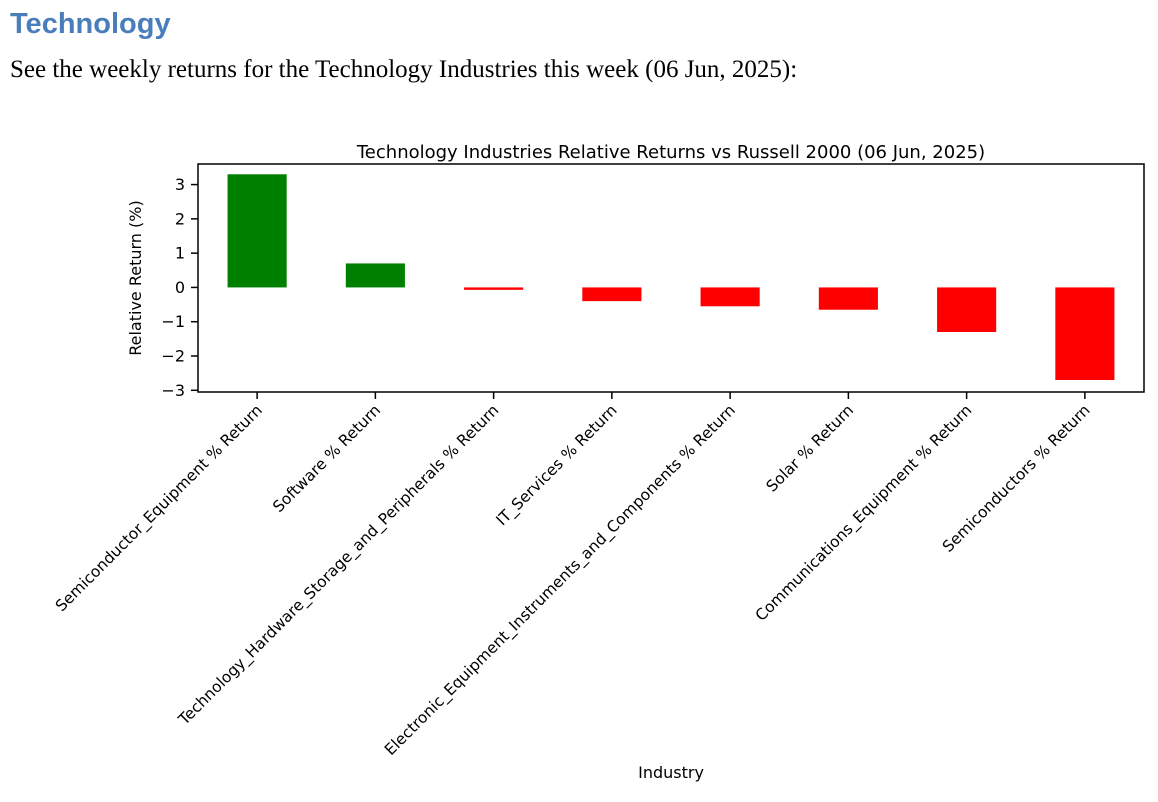 This screenshot has height=802, width=1158. Describe the element at coordinates (326, 458) in the screenshot. I see `x-tick-label: Software % Return` at that location.